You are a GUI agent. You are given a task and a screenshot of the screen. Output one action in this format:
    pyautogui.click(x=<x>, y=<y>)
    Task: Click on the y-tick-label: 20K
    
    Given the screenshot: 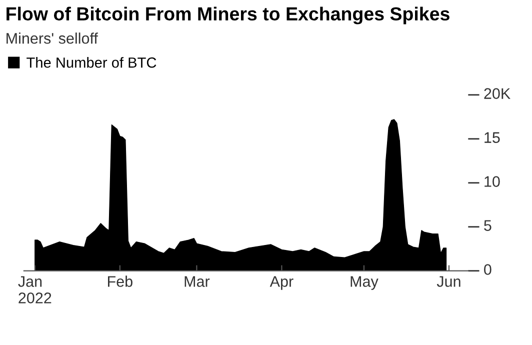 What is the action you would take?
    pyautogui.click(x=497, y=93)
    